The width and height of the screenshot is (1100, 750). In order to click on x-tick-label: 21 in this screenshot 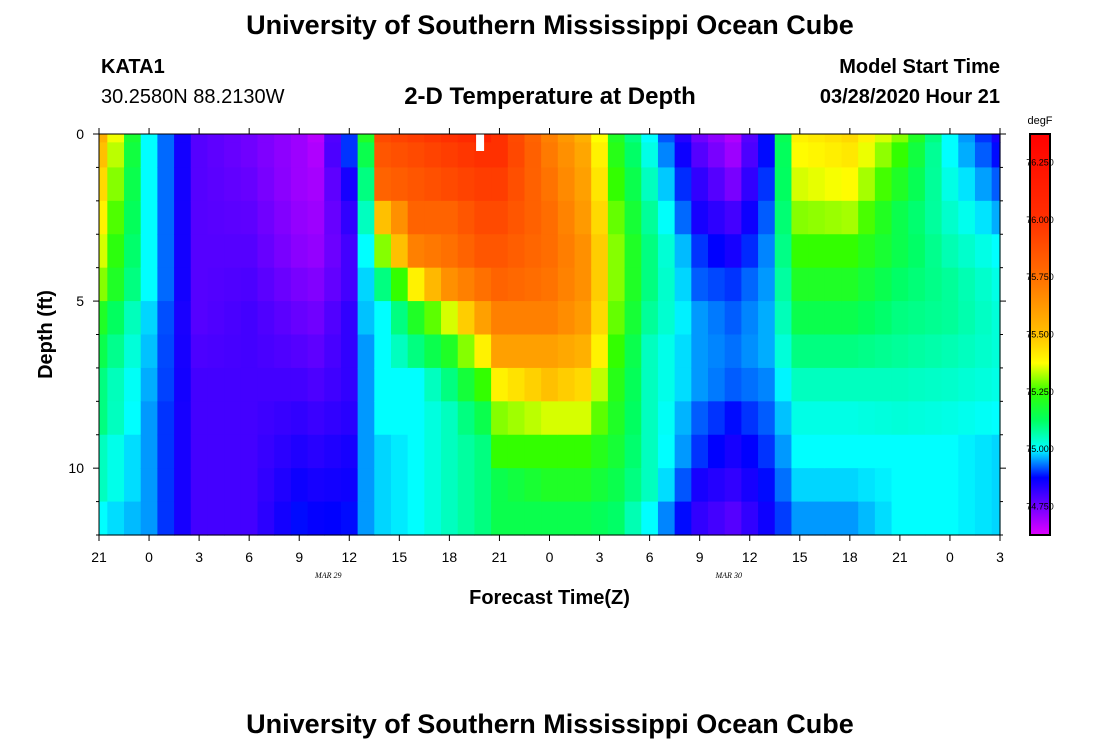, I will do `click(900, 557)`.